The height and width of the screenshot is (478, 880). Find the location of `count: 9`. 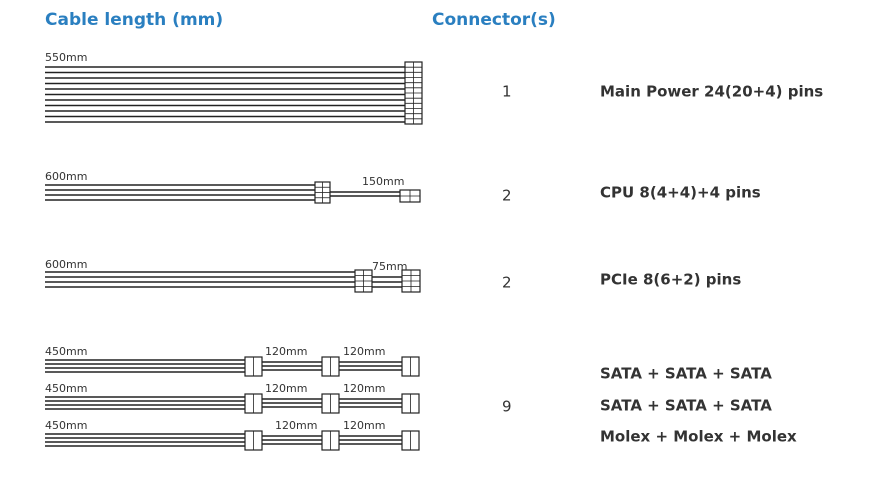

count: 9 is located at coordinates (507, 407).